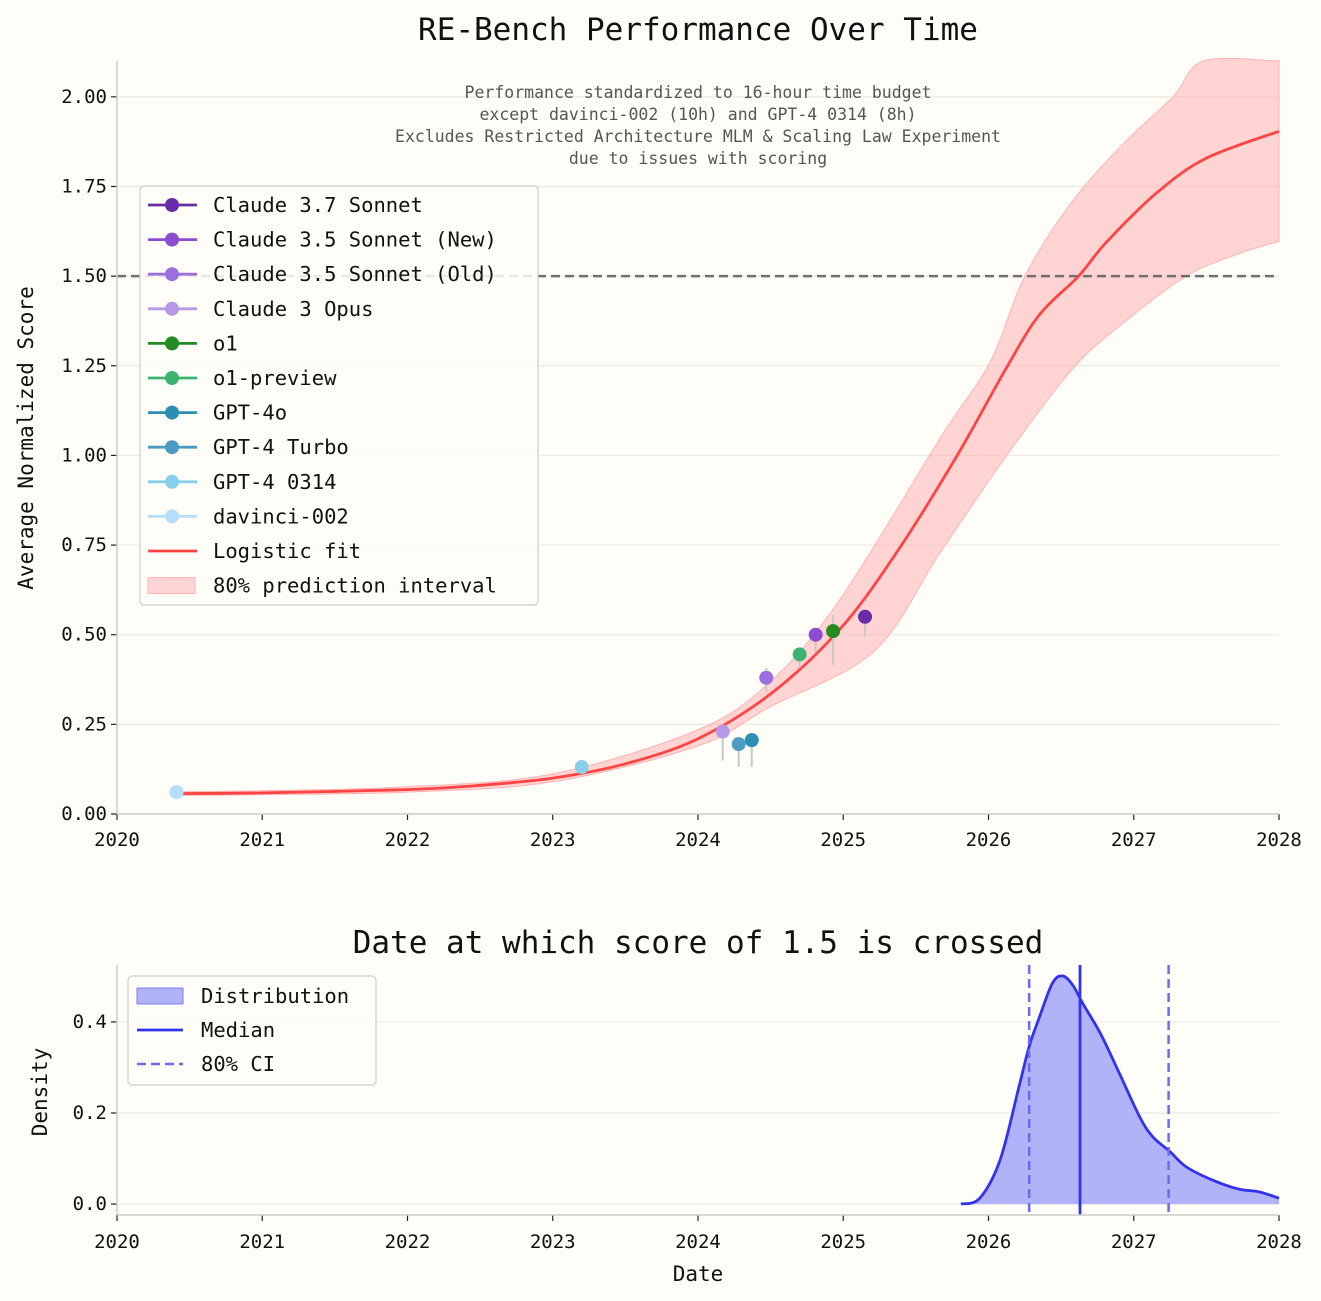  I want to click on bottom-x-axis-label: Date, so click(698, 1274).